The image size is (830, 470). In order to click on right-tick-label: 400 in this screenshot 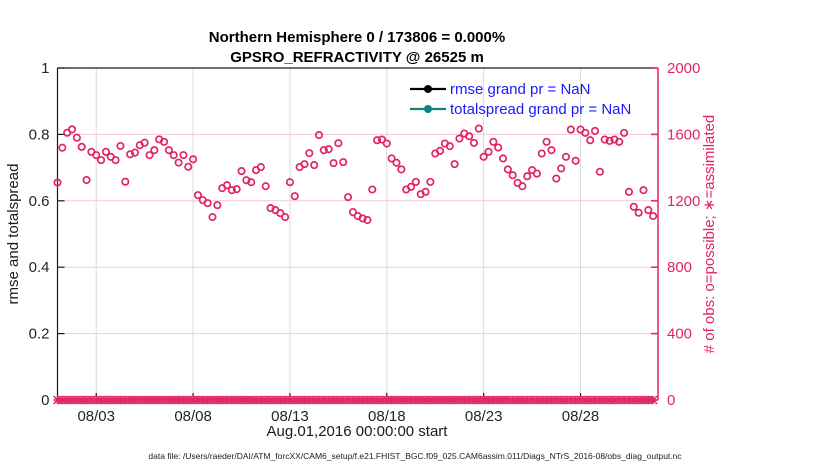, I will do `click(679, 334)`.